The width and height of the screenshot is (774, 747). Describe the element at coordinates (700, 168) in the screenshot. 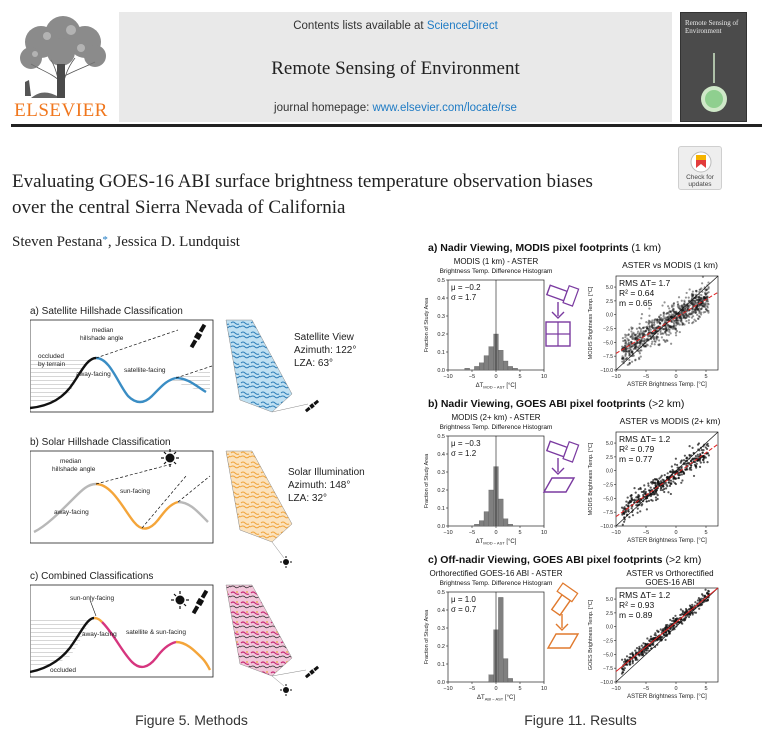

I see `check-for-updates-badge: Check for updates` at that location.